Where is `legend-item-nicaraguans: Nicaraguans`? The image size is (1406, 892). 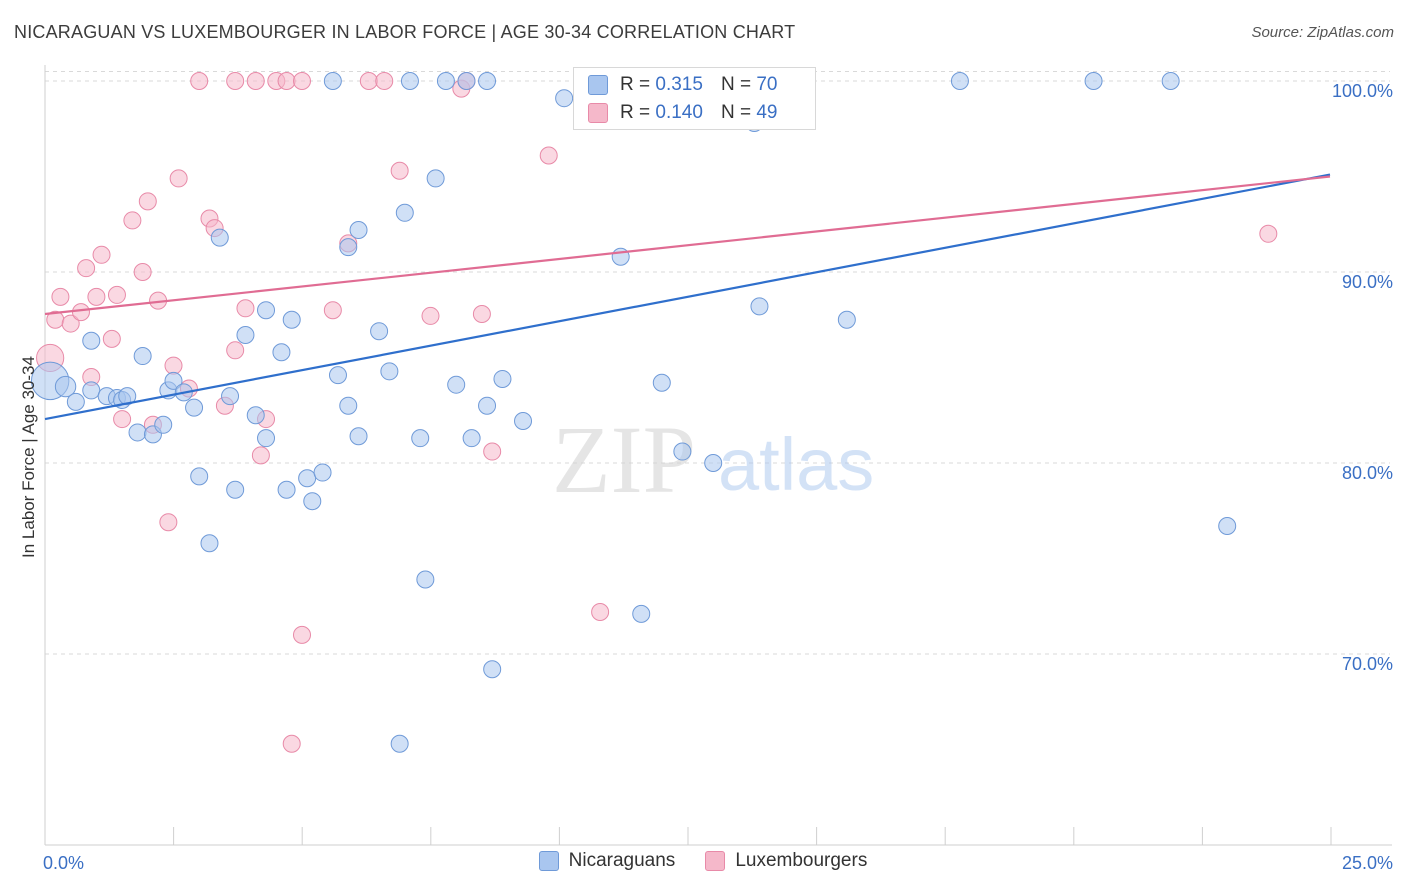 legend-item-nicaraguans: Nicaraguans is located at coordinates (607, 861).